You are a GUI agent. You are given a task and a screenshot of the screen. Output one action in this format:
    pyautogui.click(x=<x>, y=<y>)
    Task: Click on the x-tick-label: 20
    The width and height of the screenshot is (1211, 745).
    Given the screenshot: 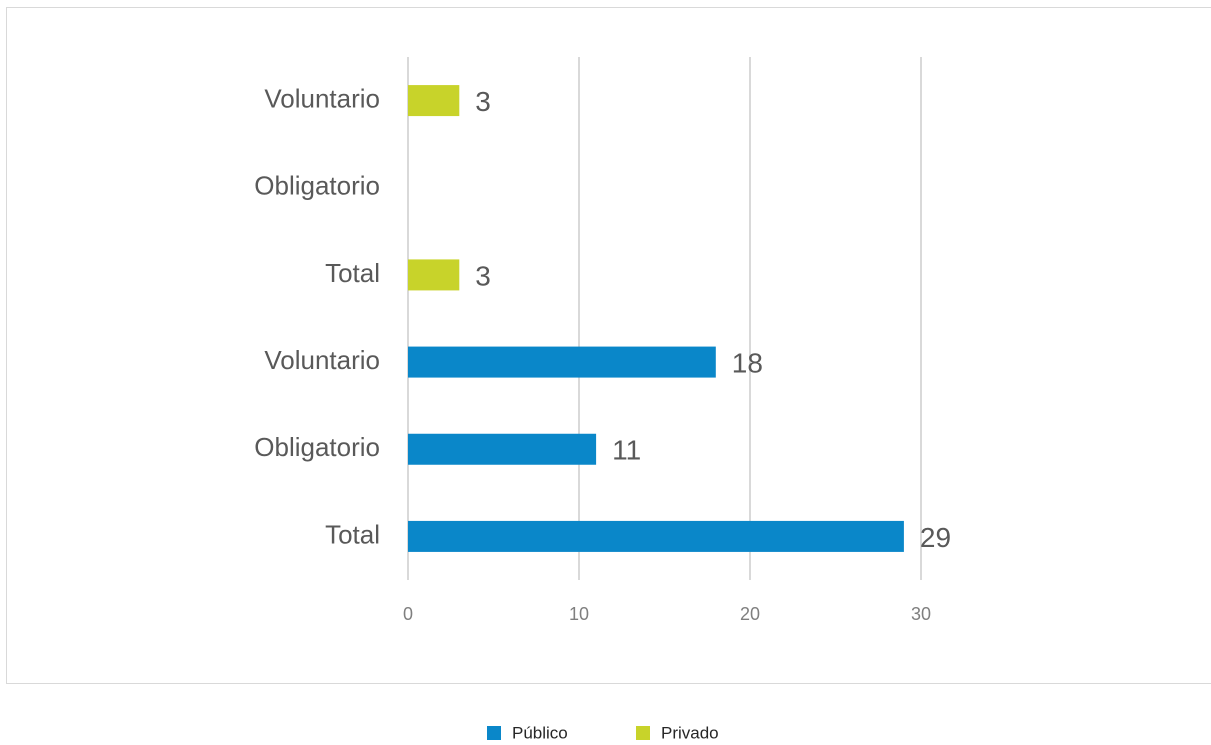 What is the action you would take?
    pyautogui.click(x=750, y=614)
    